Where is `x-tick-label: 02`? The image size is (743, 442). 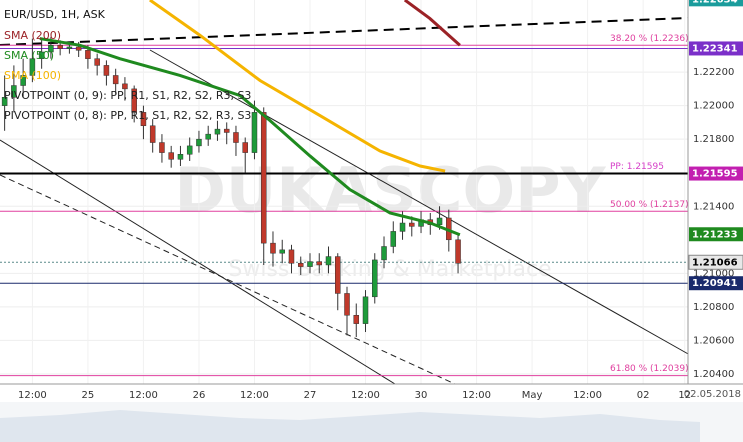 x-tick-label: 02 is located at coordinates (643, 395).